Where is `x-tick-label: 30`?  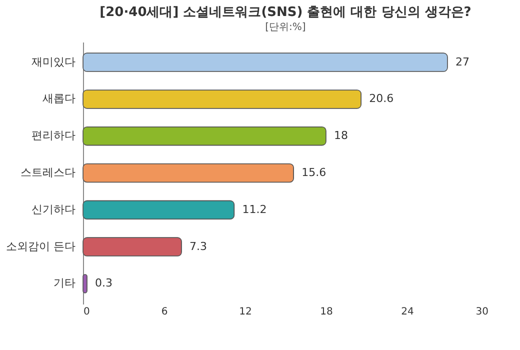
x-tick-label: 30 is located at coordinates (482, 312).